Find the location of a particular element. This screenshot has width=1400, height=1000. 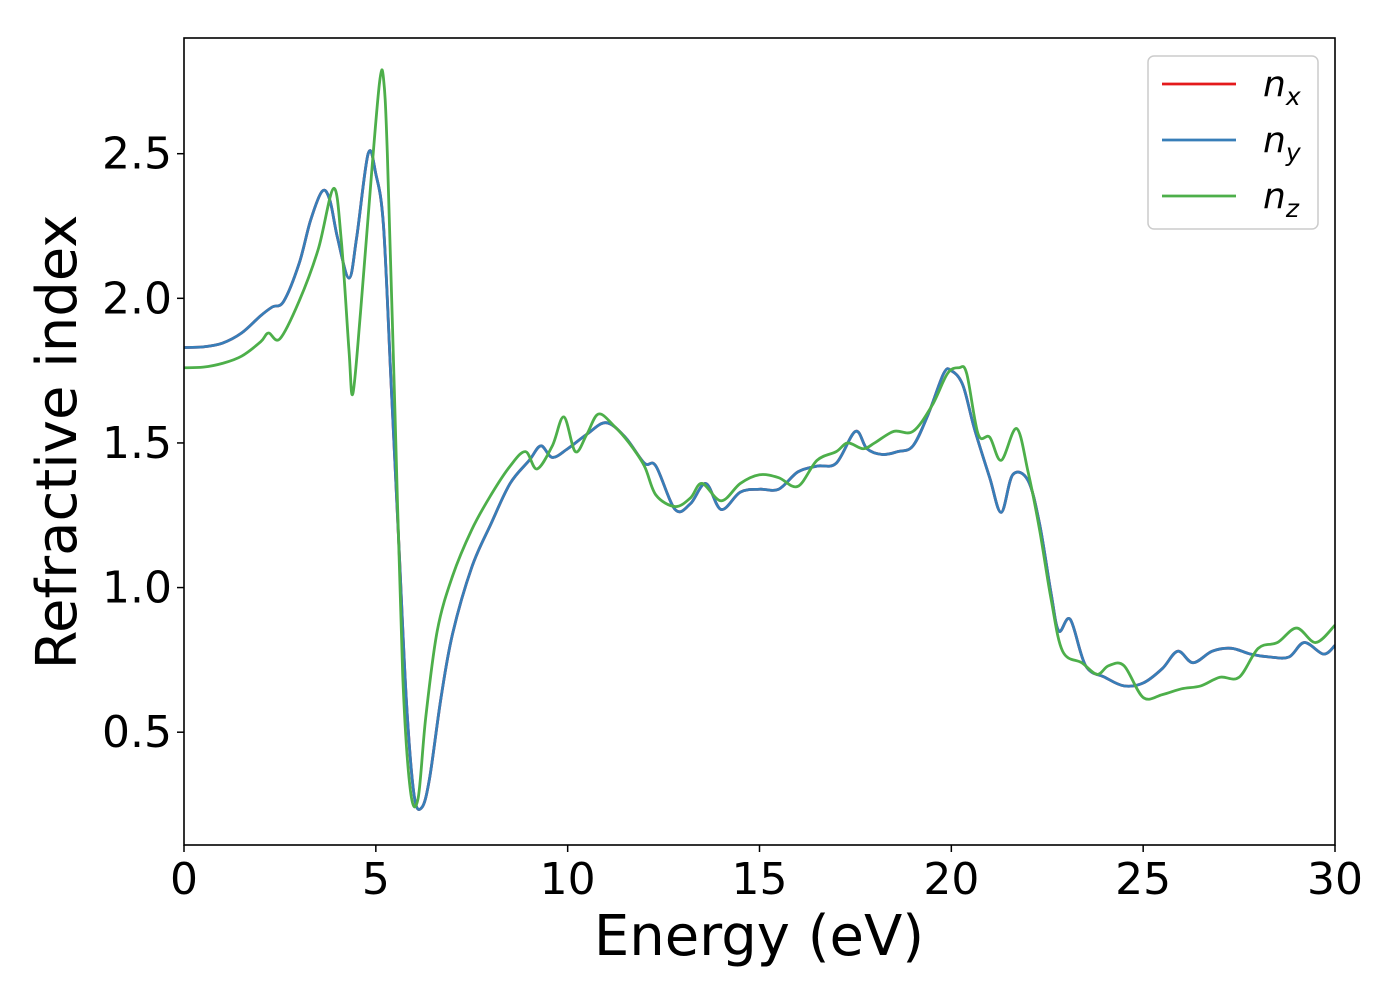

y-axis-ticks: 0.5 1.0 1.5 2.0 2.5 is located at coordinates (143, 443).